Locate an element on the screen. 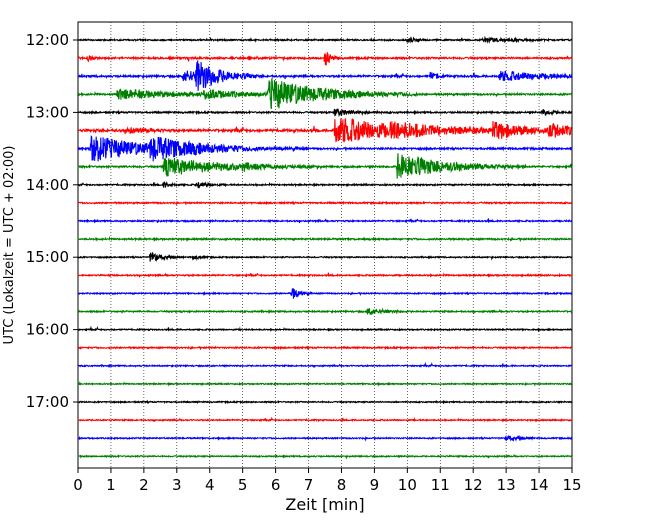 The width and height of the screenshot is (650, 520). x-axis-ticks: 0 1 2 3 4 5 6 7 8 9 10 11 12 13 14 15 is located at coordinates (327, 481).